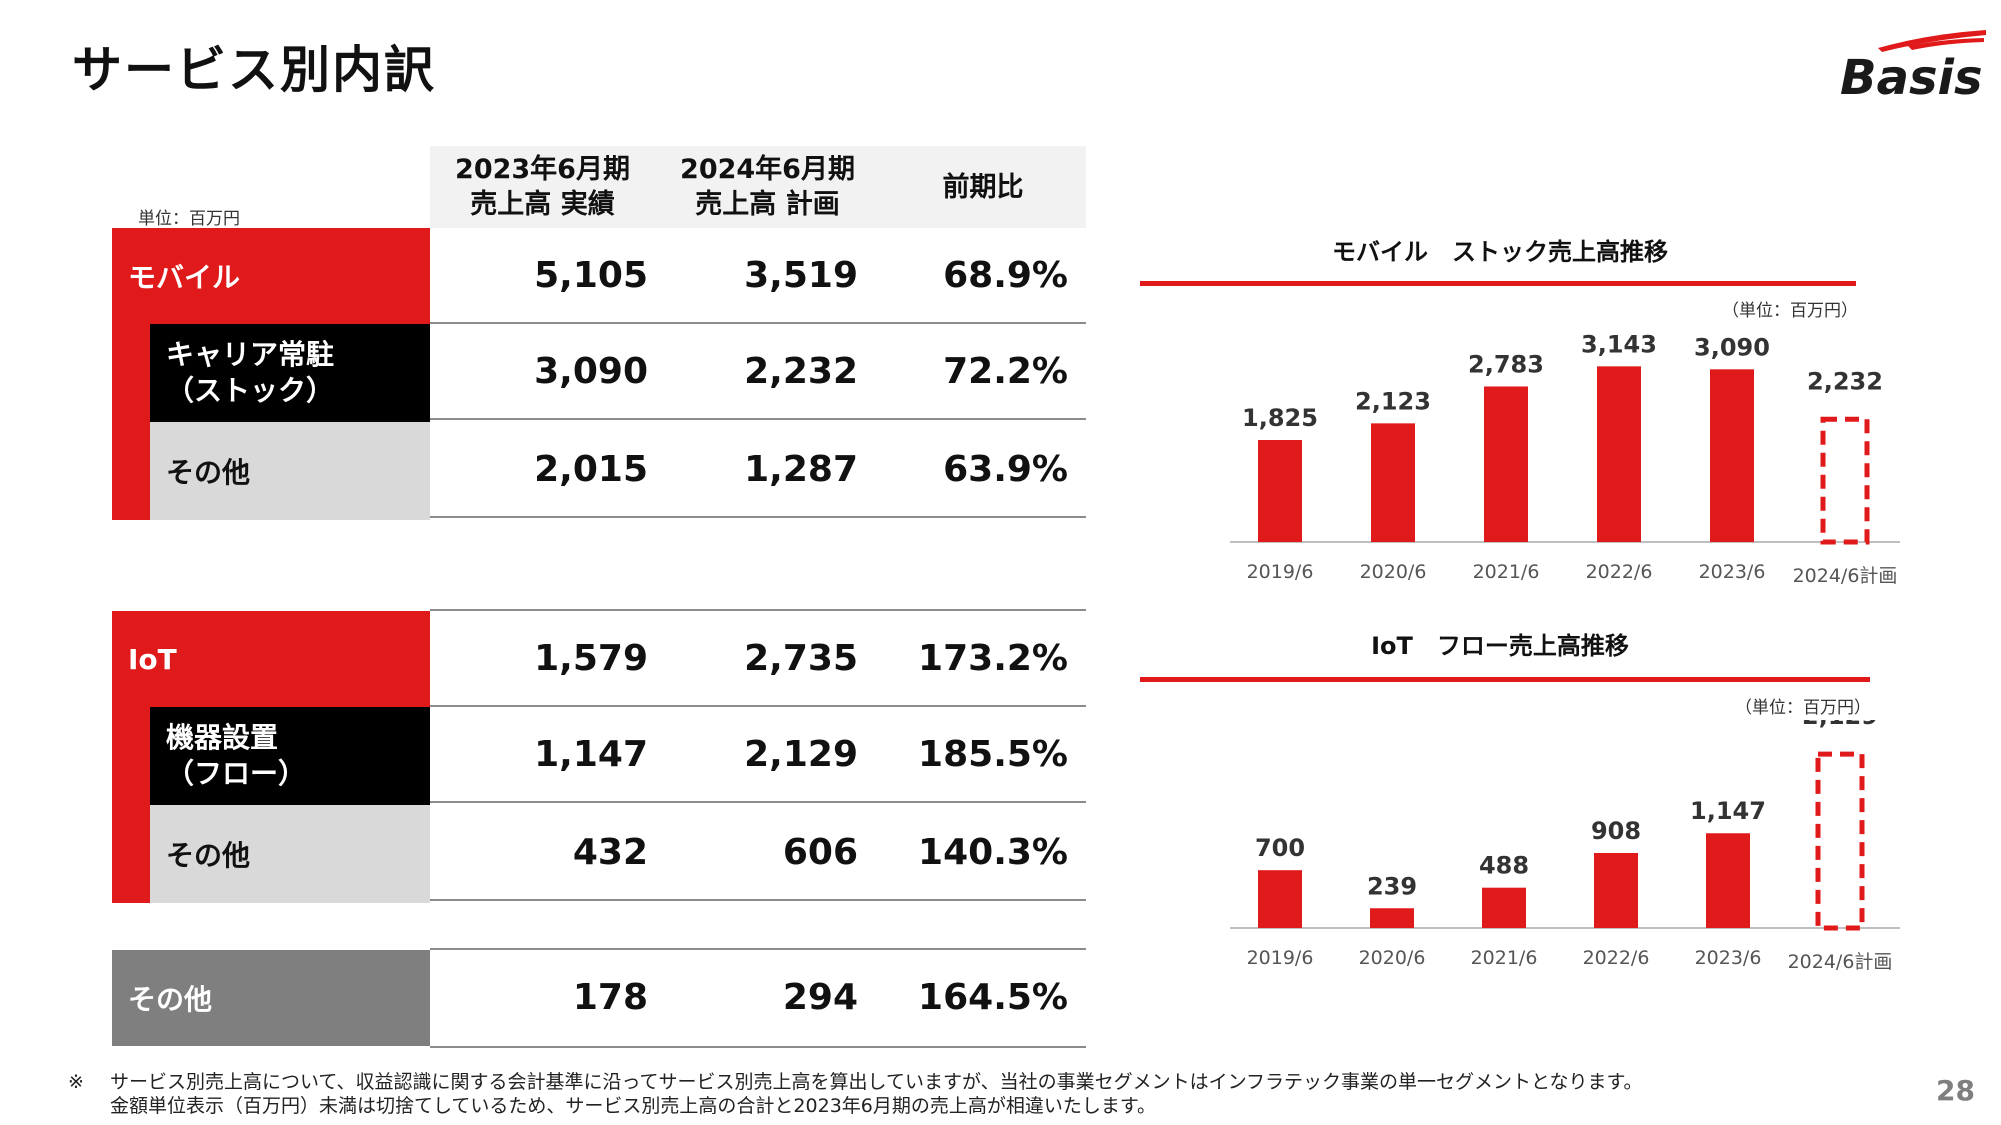 The height and width of the screenshot is (1125, 2001). I want to click on category-iot-other: その他, so click(290, 854).